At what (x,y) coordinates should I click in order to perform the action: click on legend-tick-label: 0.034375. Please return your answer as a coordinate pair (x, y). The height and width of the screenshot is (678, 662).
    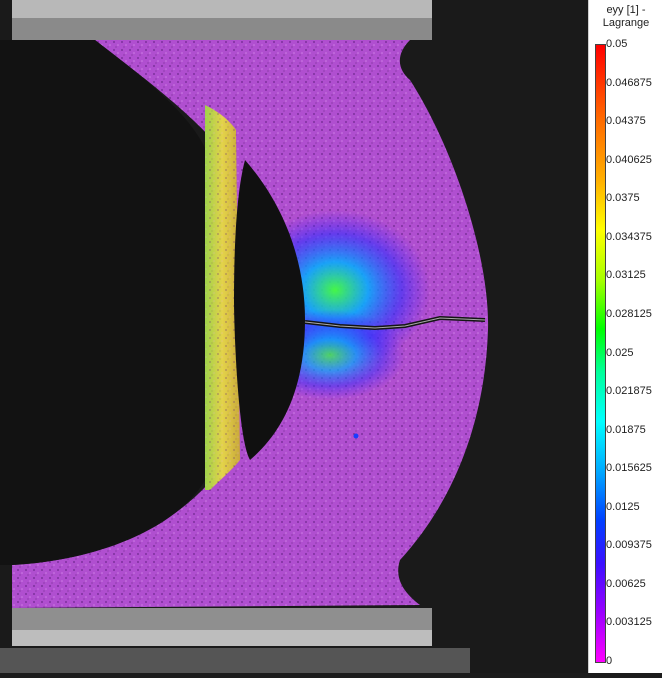
    Looking at the image, I should click on (629, 236).